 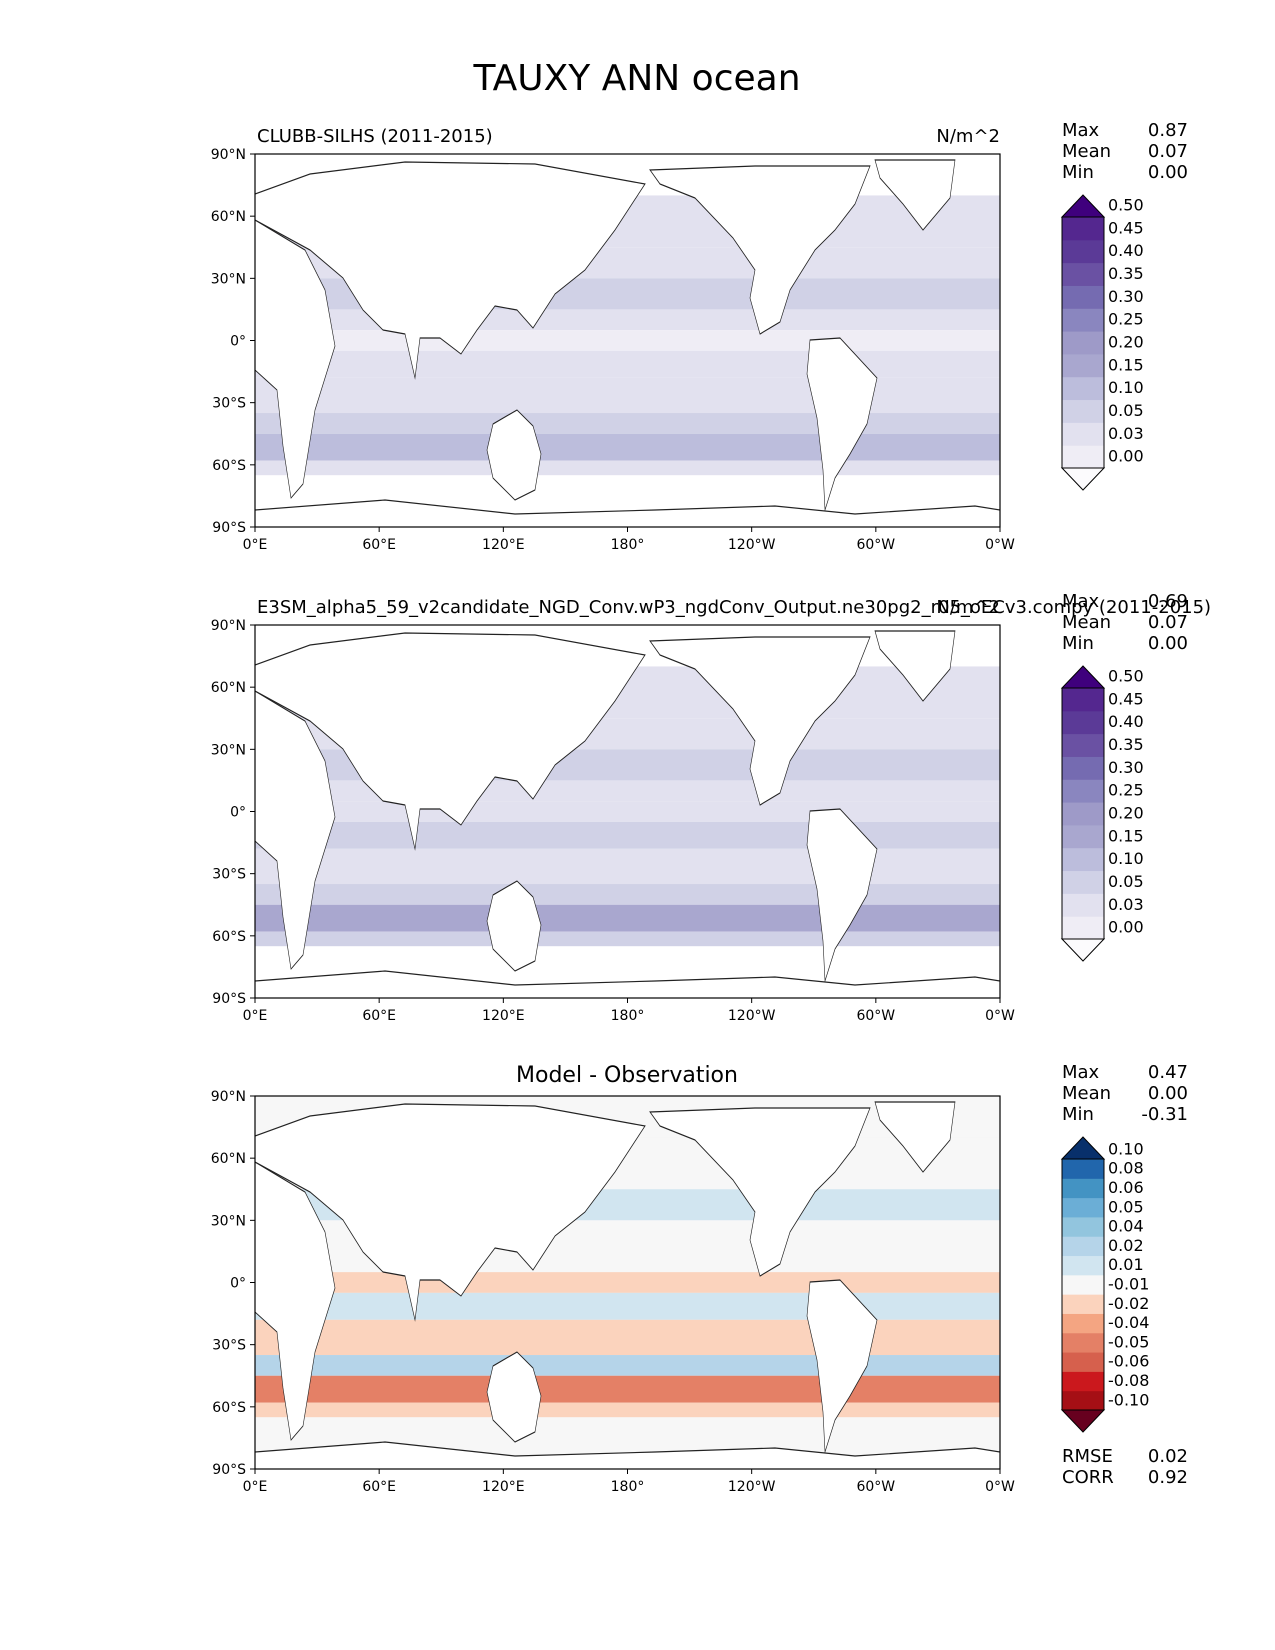 I want to click on lat-tick-label: 0°, so click(x=238, y=342).